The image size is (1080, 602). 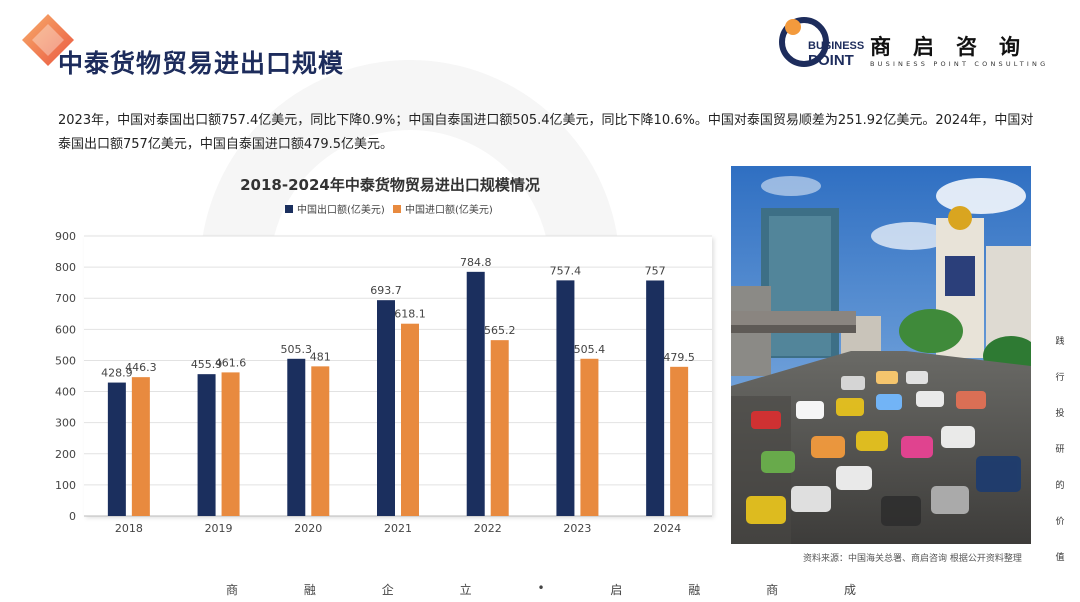 I want to click on data-label: 693.7, so click(x=386, y=290).